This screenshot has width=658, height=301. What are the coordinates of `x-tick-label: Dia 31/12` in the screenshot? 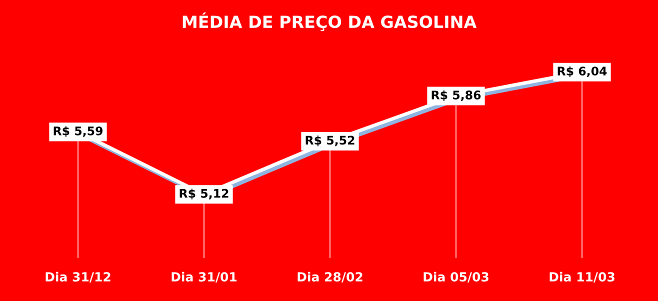 It's located at (78, 277).